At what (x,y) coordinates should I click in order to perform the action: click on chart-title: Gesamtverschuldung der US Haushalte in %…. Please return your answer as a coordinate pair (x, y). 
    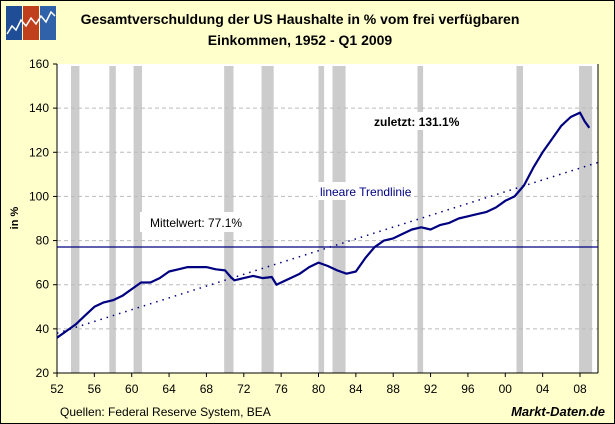
    Looking at the image, I should click on (300, 30).